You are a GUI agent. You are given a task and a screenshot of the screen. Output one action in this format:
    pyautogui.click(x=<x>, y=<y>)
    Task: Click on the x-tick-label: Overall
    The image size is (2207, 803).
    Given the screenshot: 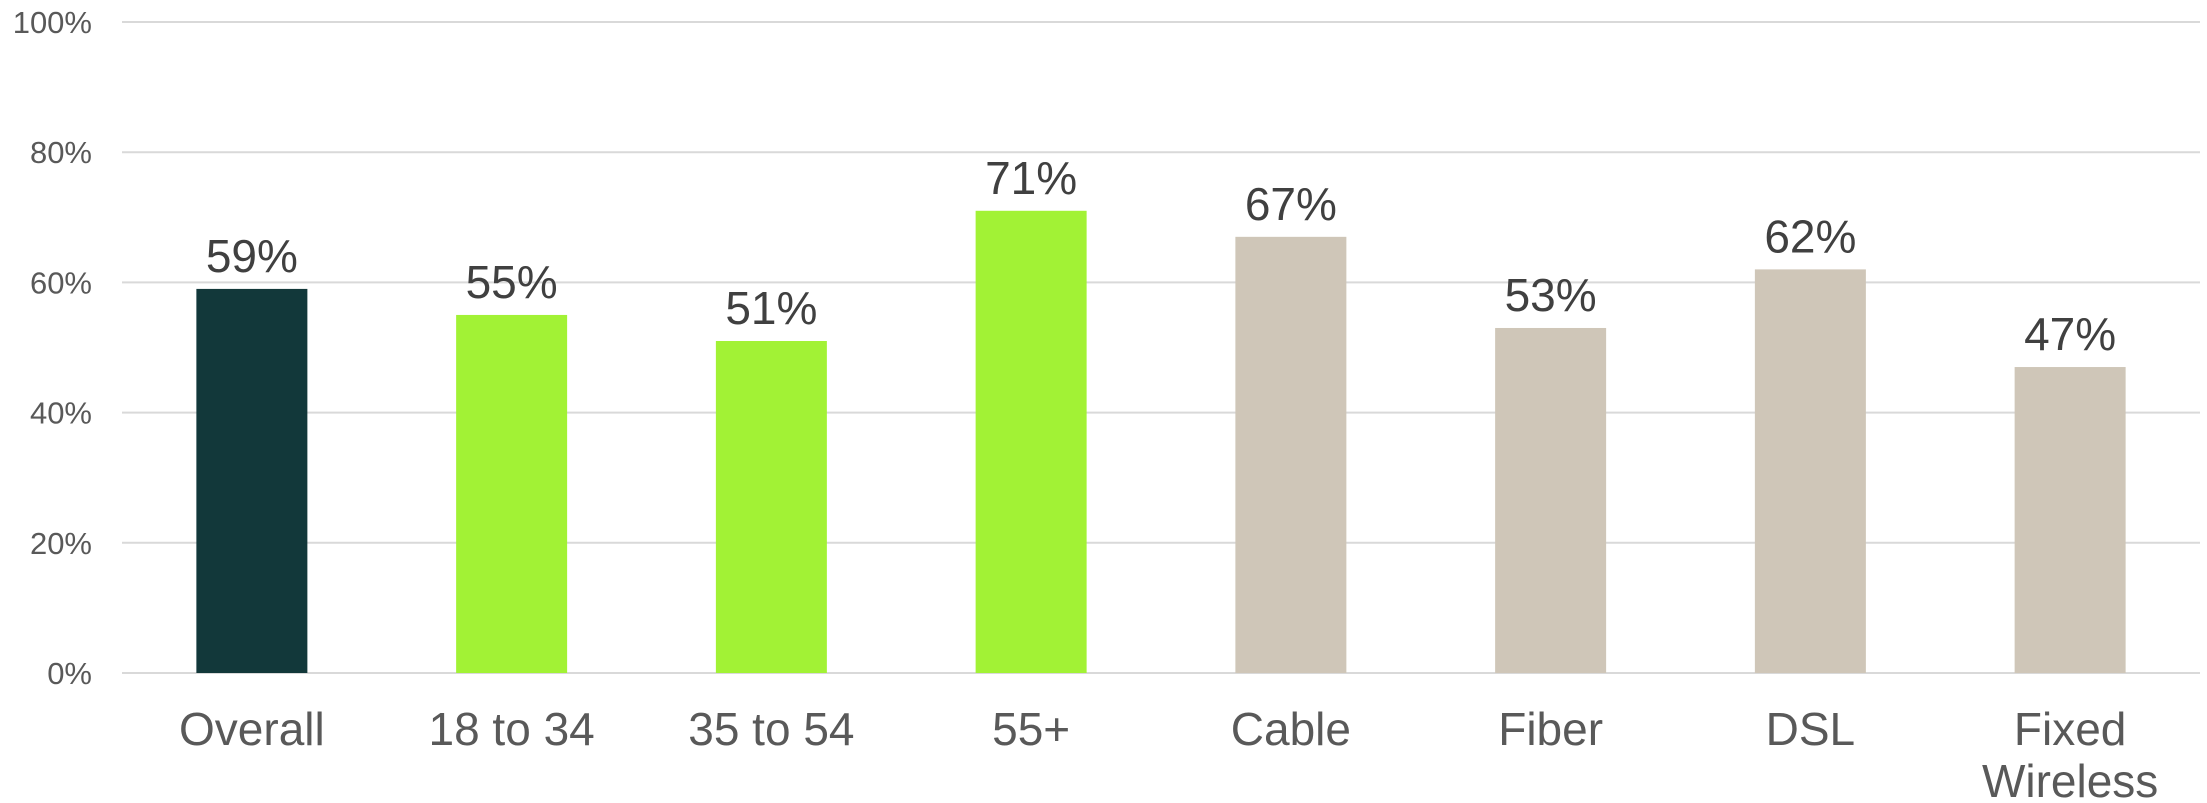 What is the action you would take?
    pyautogui.click(x=252, y=729)
    